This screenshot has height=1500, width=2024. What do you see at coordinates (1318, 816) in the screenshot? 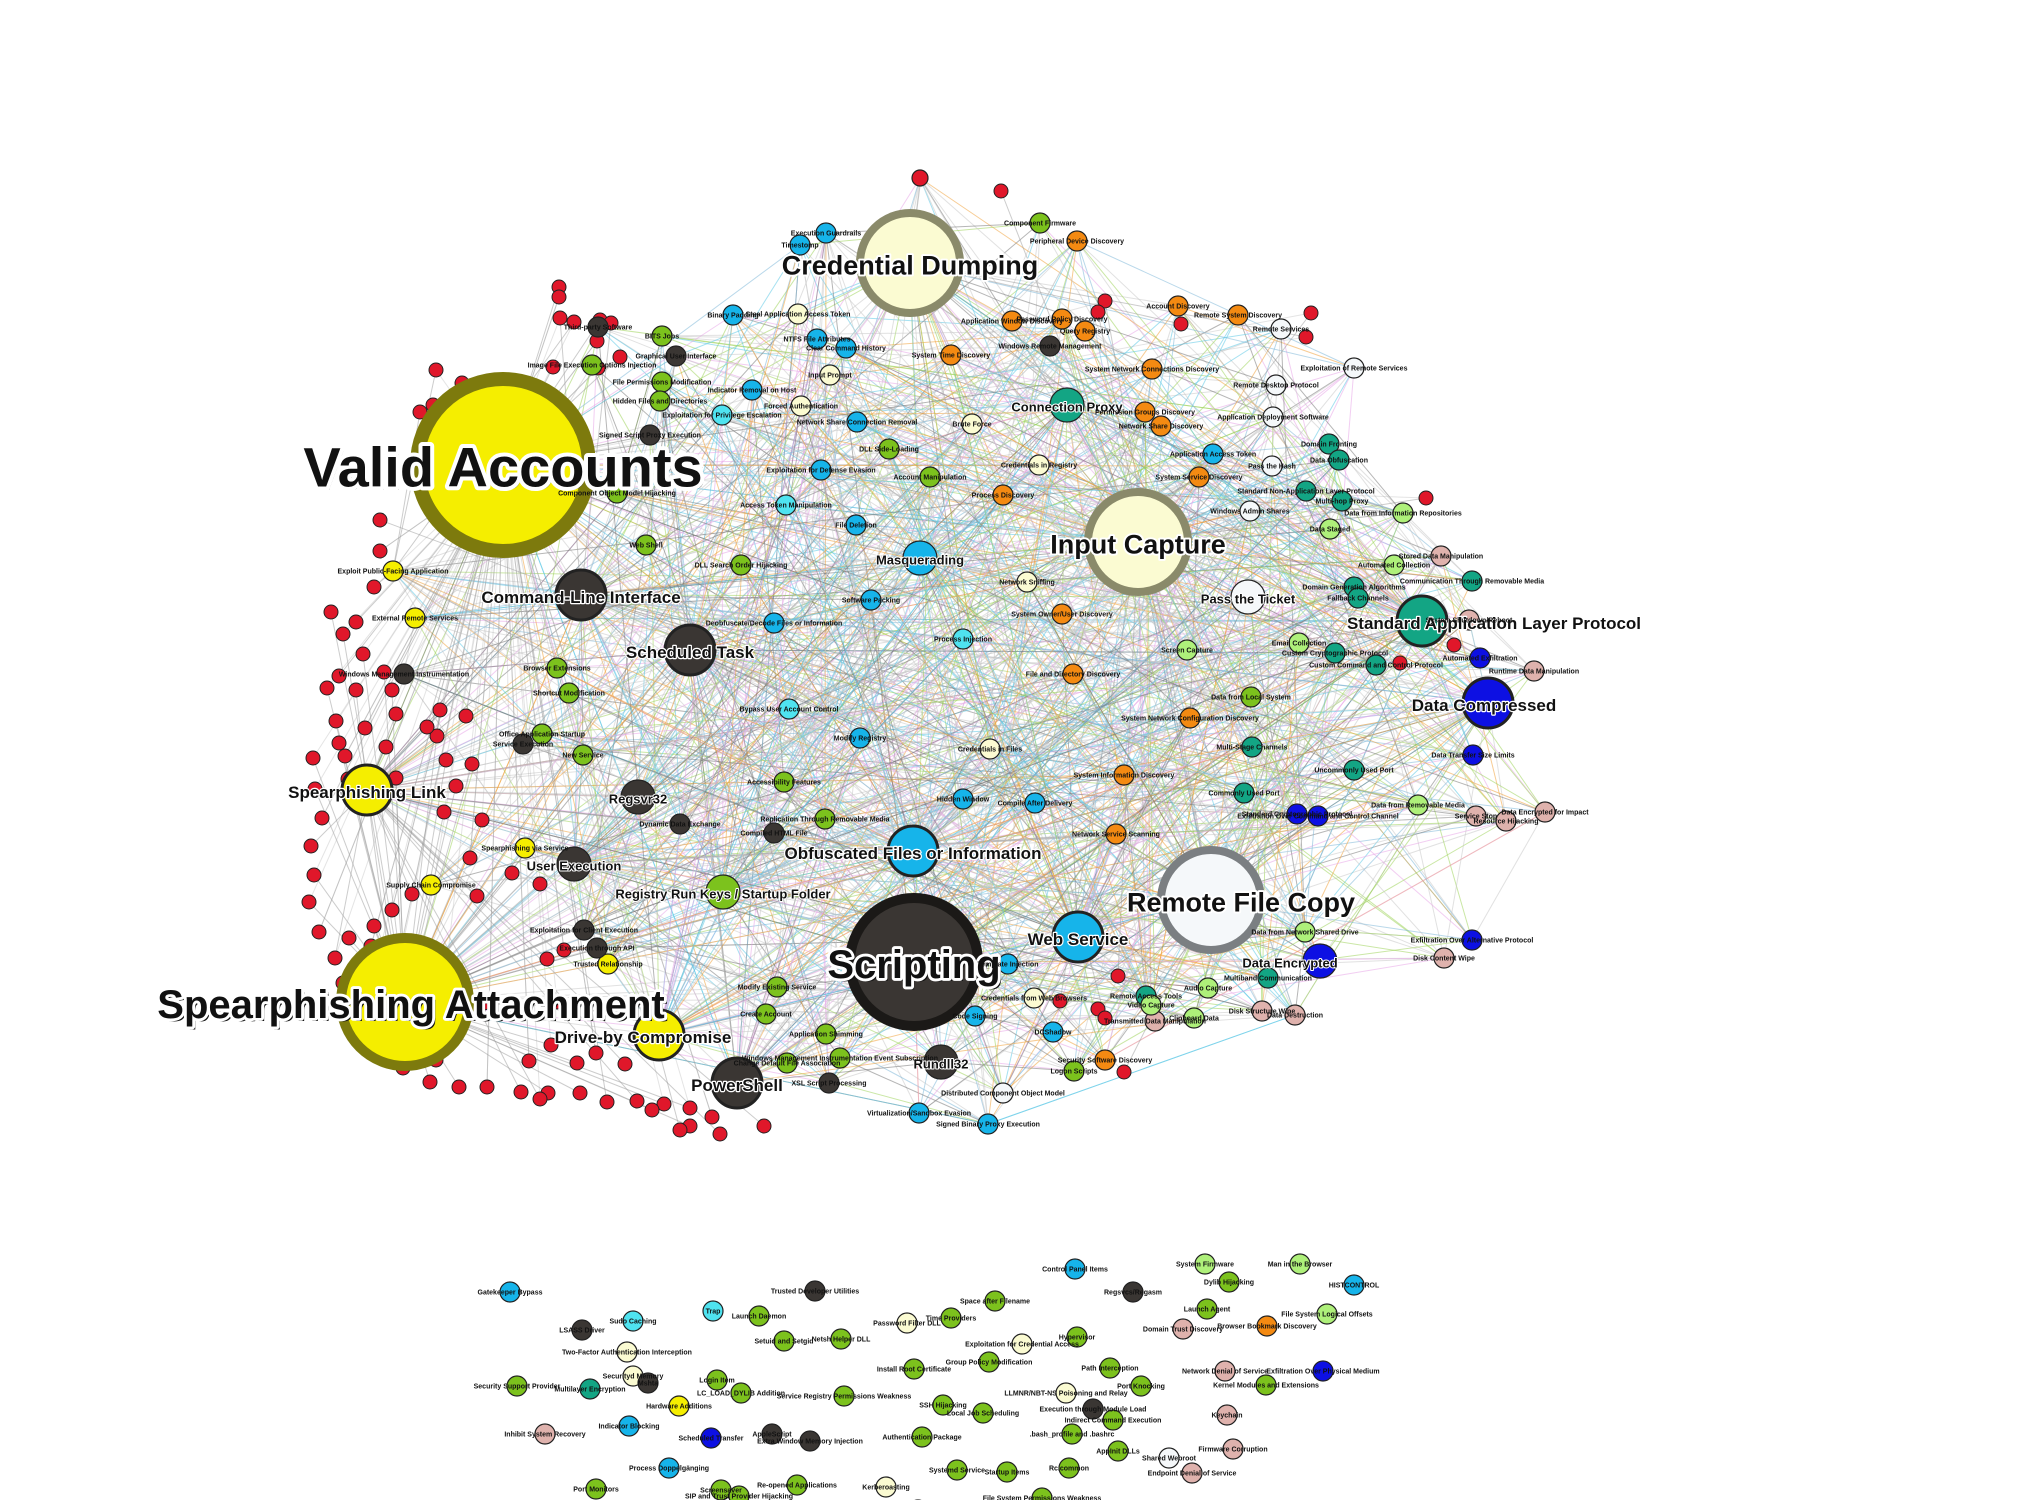
I see `exfil-cc-node` at bounding box center [1318, 816].